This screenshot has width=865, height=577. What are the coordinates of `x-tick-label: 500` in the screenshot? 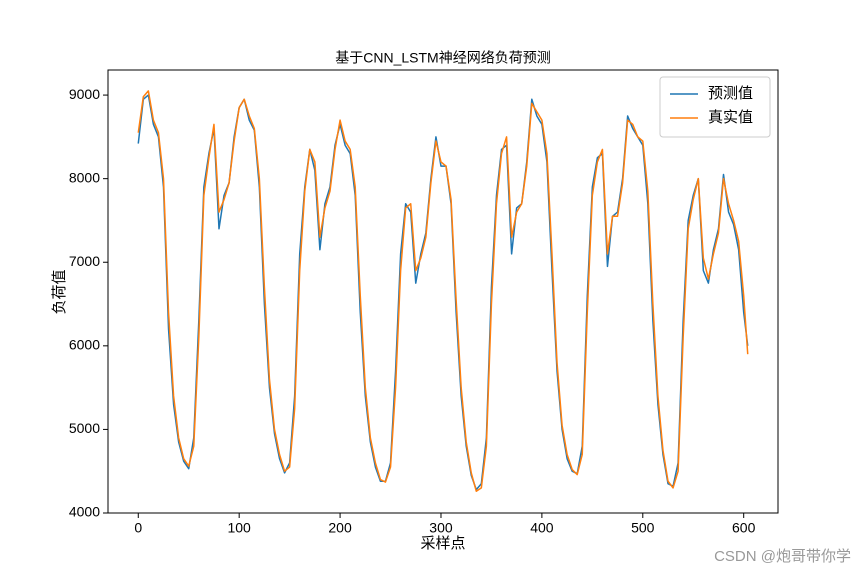 It's located at (643, 528).